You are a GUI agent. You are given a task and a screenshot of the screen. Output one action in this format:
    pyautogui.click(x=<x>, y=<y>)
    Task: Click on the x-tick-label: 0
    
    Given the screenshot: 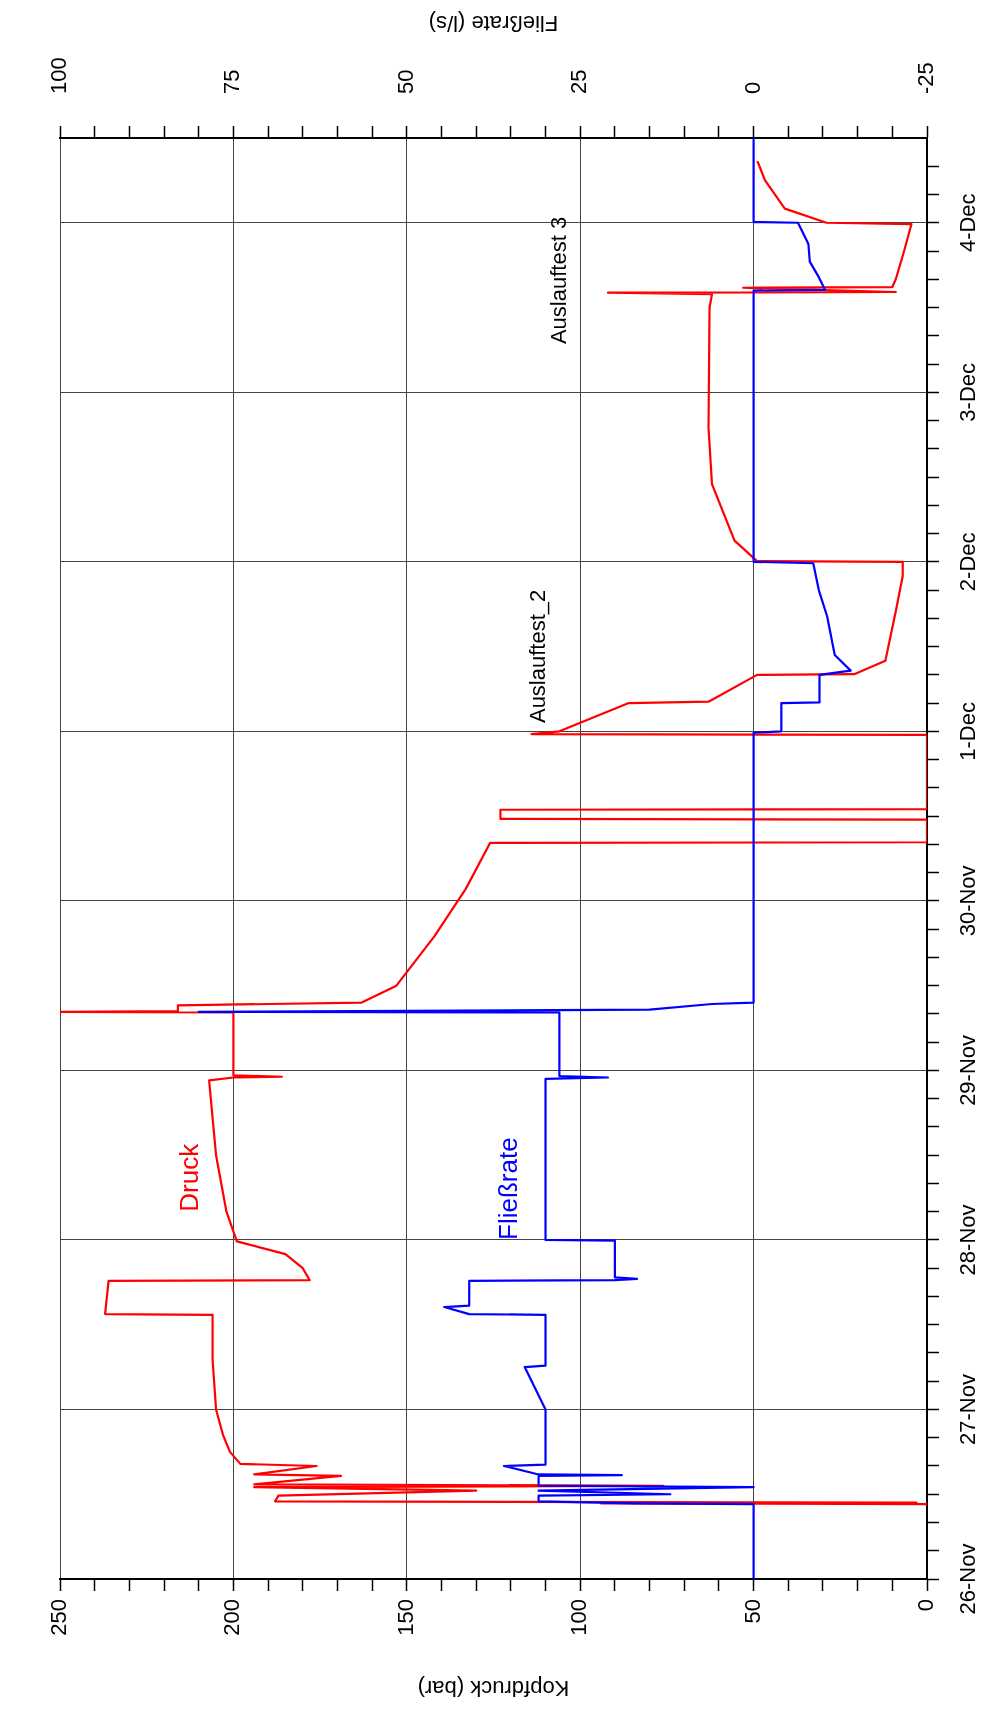 What is the action you would take?
    pyautogui.click(x=926, y=1605)
    